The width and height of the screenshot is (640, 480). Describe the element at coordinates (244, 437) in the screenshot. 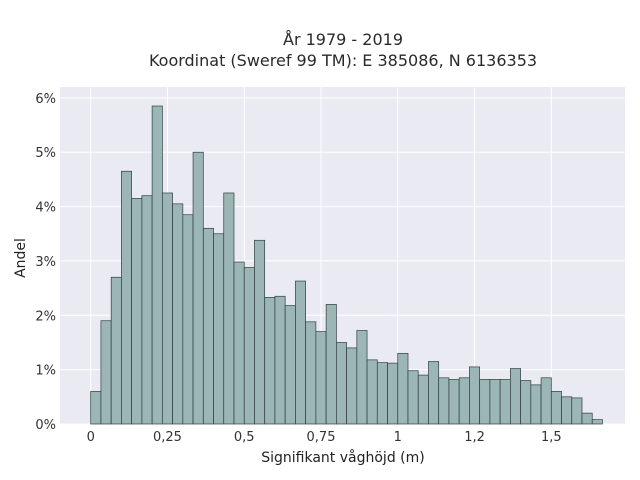

I see `x-tick-label: 0,5` at that location.